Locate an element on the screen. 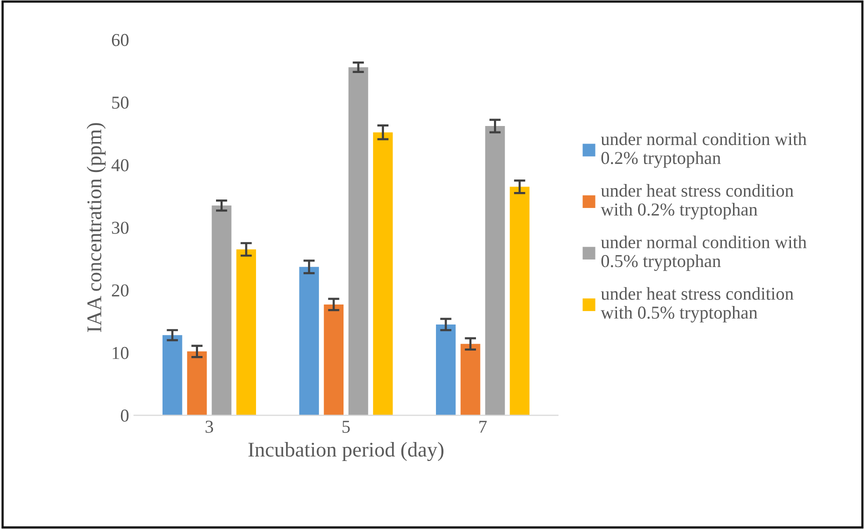  legend-label: under heat stress condition with 0.2% tryptophan is located at coordinates (697, 202).